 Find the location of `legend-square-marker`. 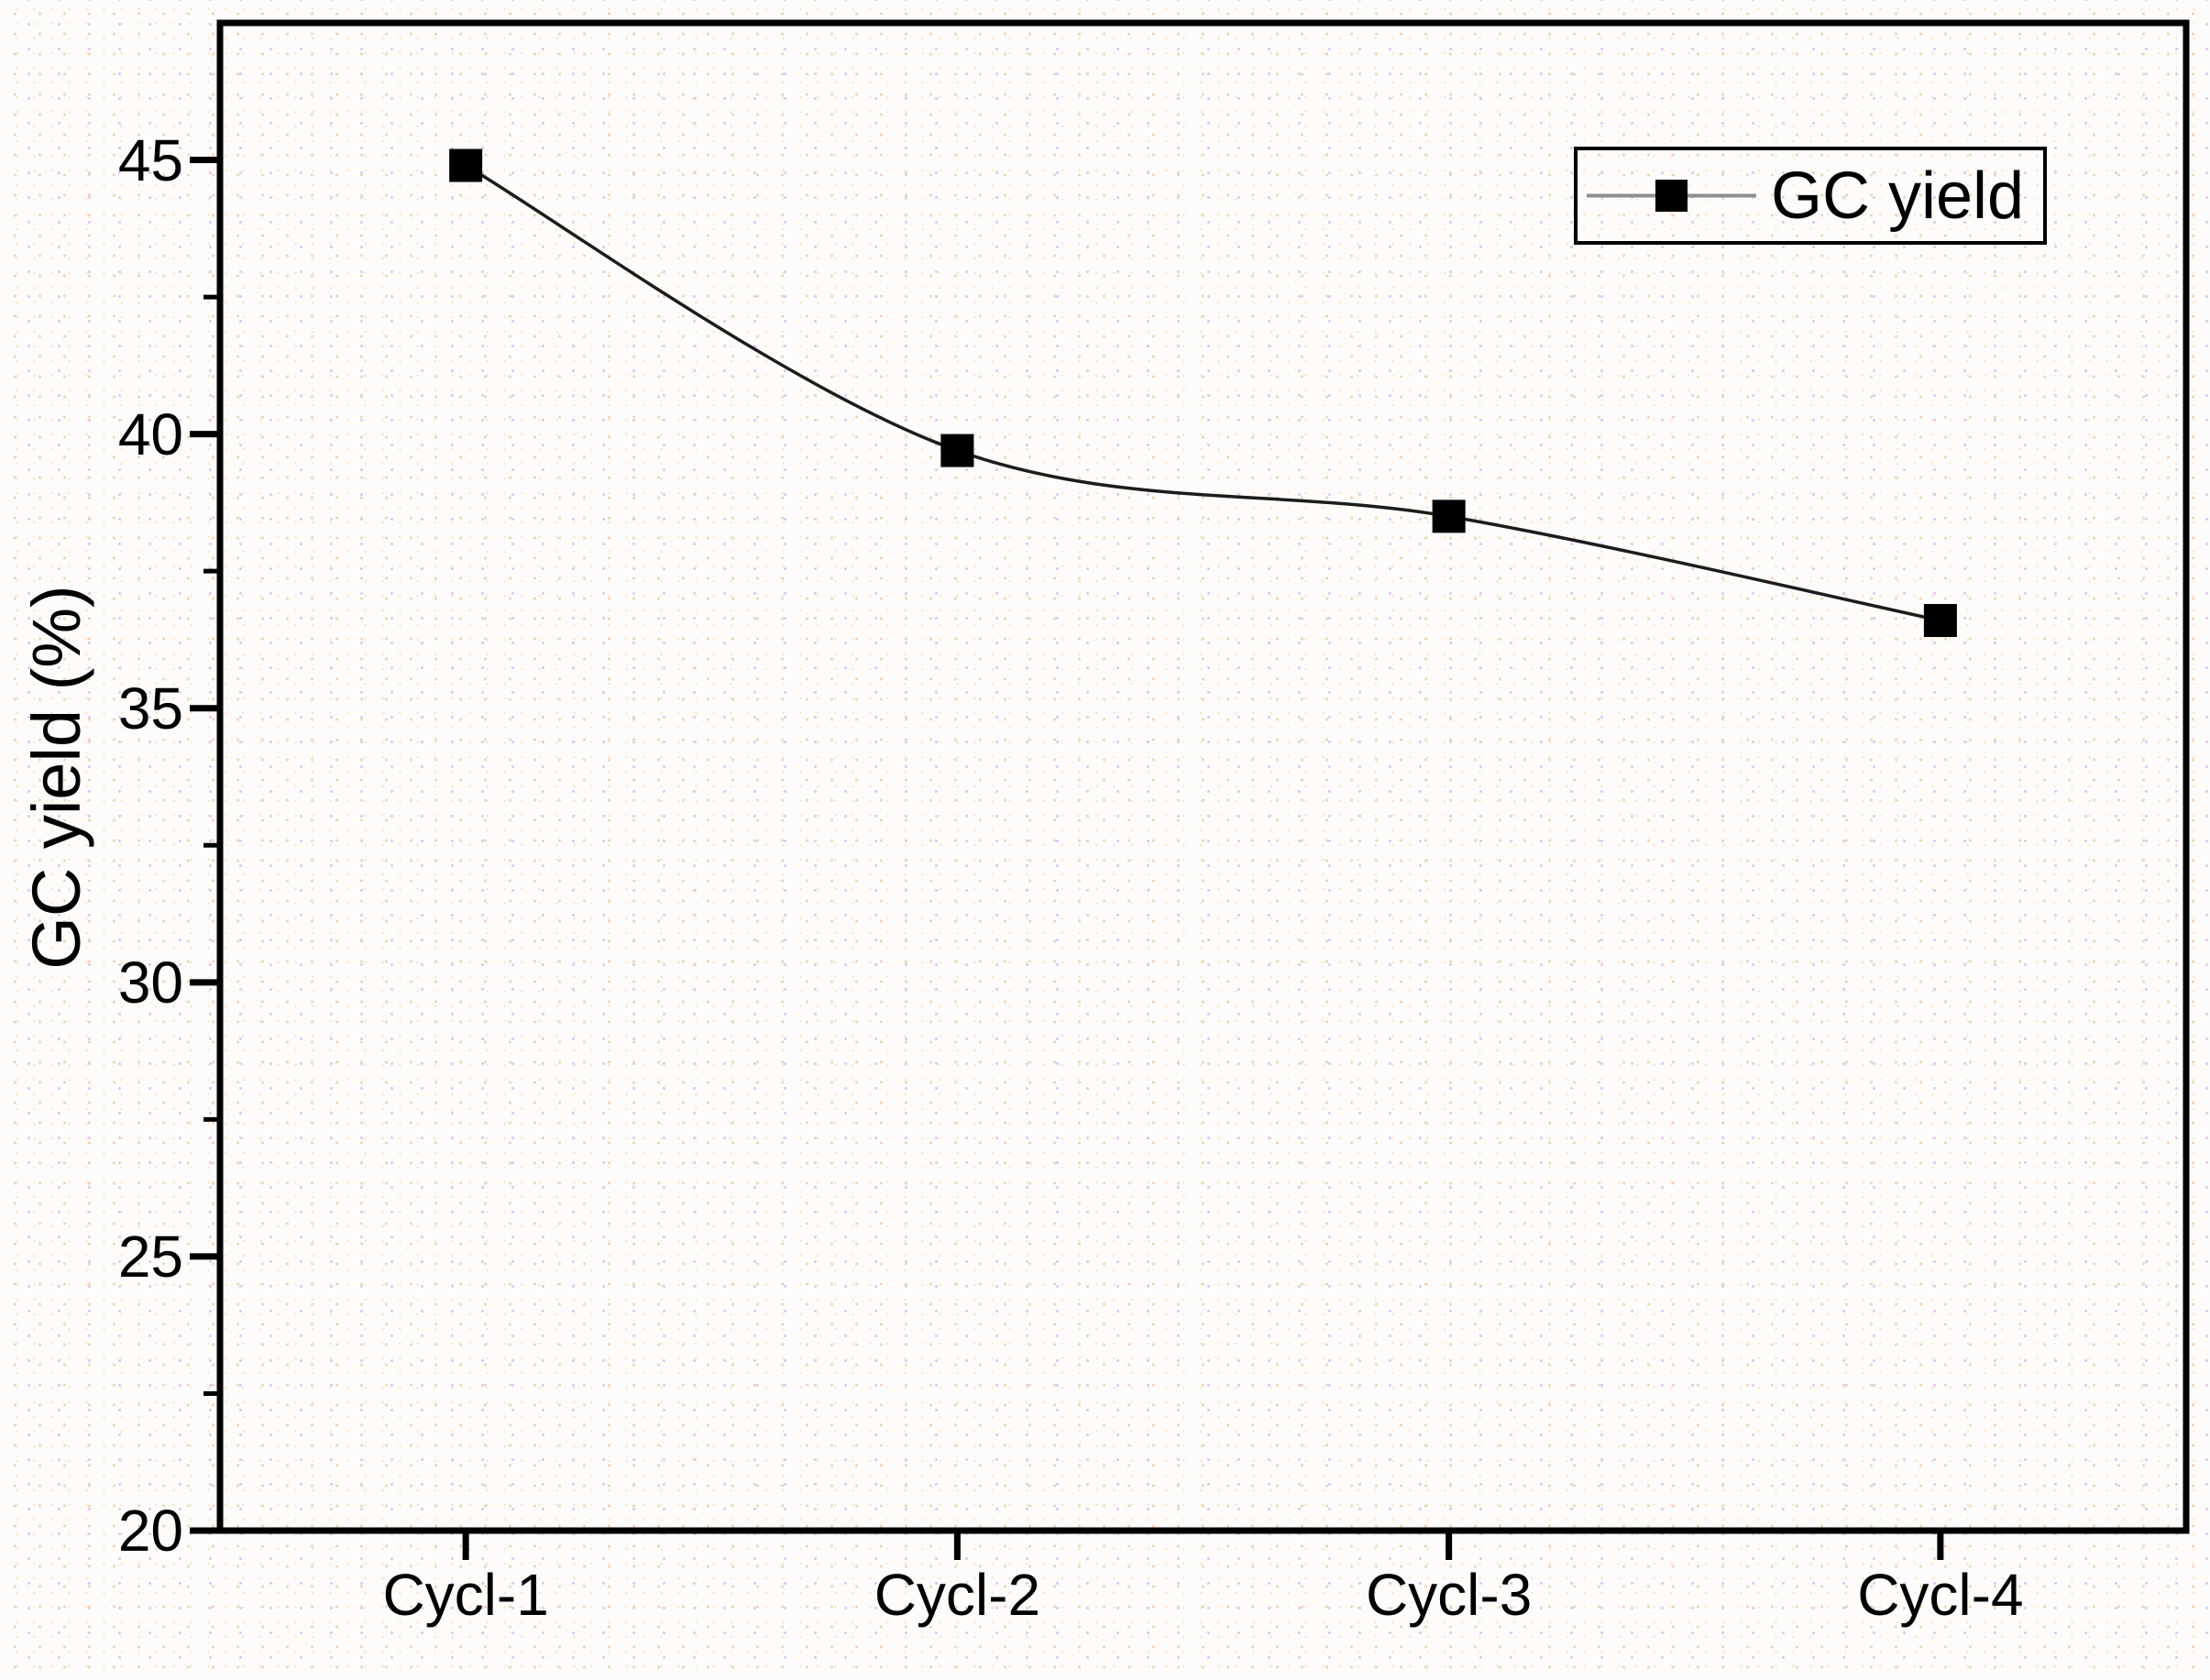

legend-square-marker is located at coordinates (1671, 196).